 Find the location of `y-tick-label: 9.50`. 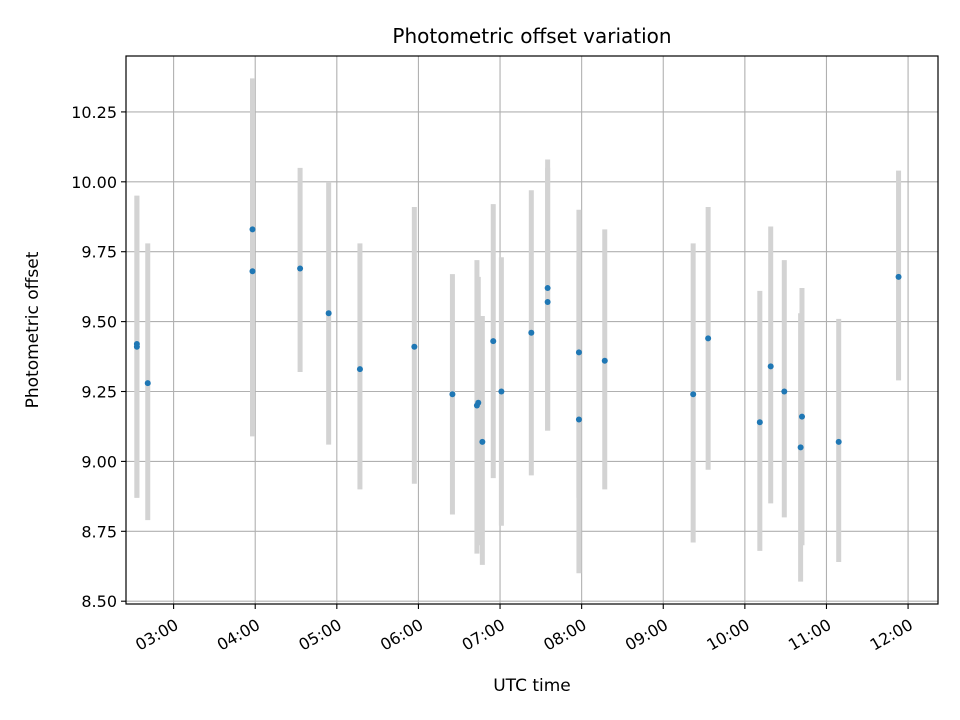

y-tick-label: 9.50 is located at coordinates (99, 322).